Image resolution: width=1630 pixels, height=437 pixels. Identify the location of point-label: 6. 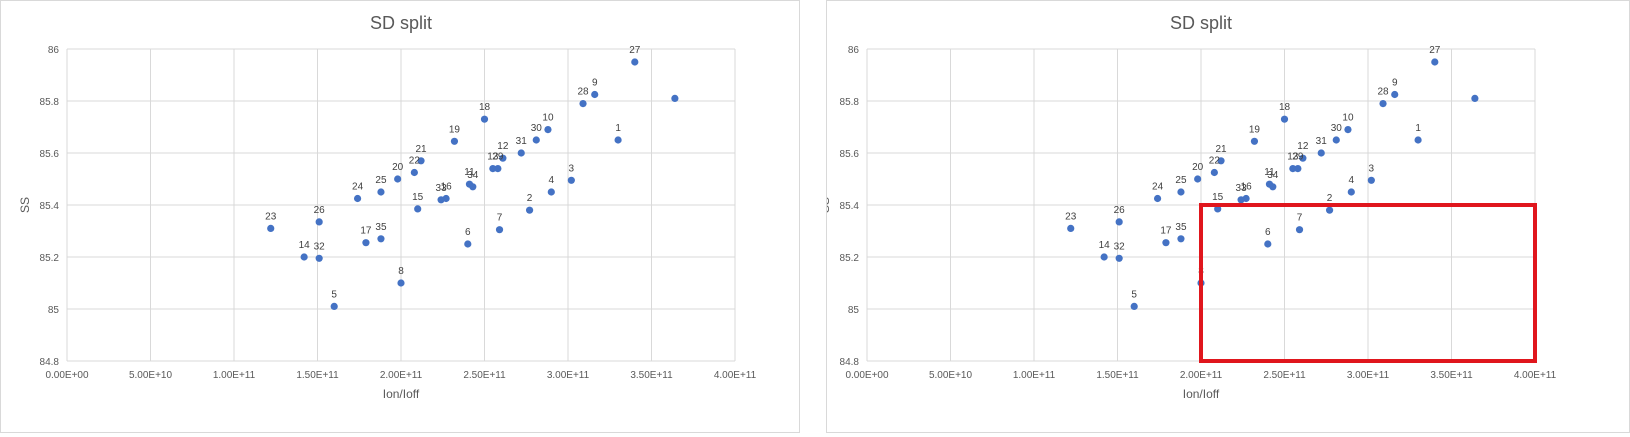
(468, 232).